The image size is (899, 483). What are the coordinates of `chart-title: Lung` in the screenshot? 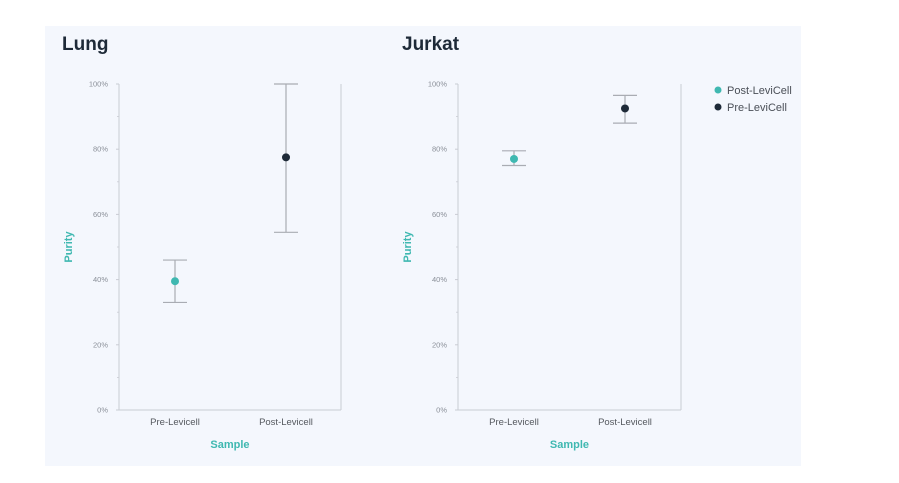 It's located at (85, 44).